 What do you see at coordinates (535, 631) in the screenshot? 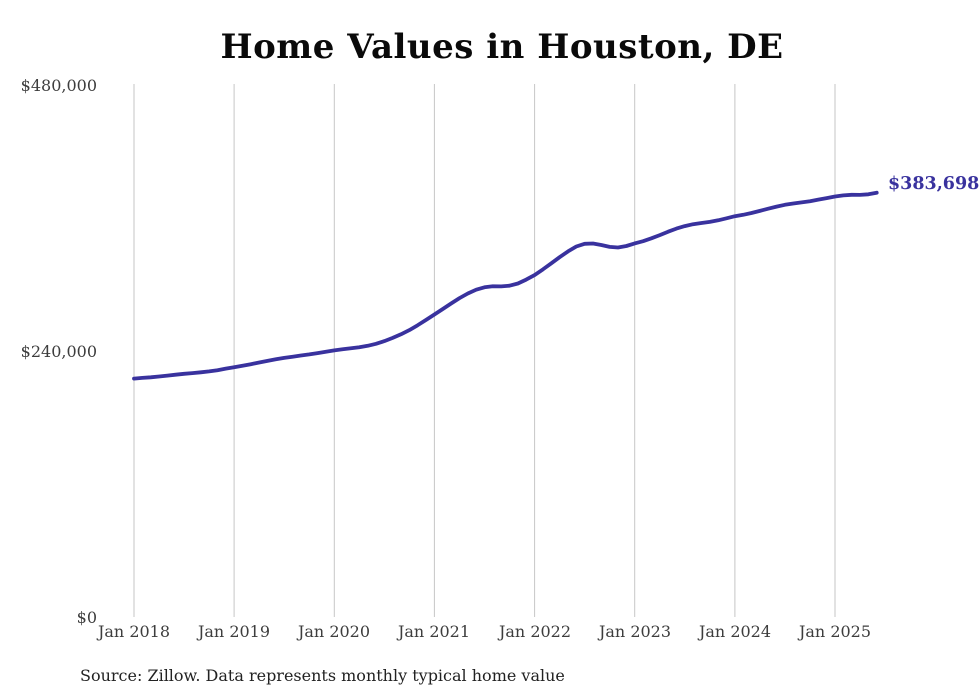
I see `x-tick-label-jan-2022: Jan 2022` at bounding box center [535, 631].